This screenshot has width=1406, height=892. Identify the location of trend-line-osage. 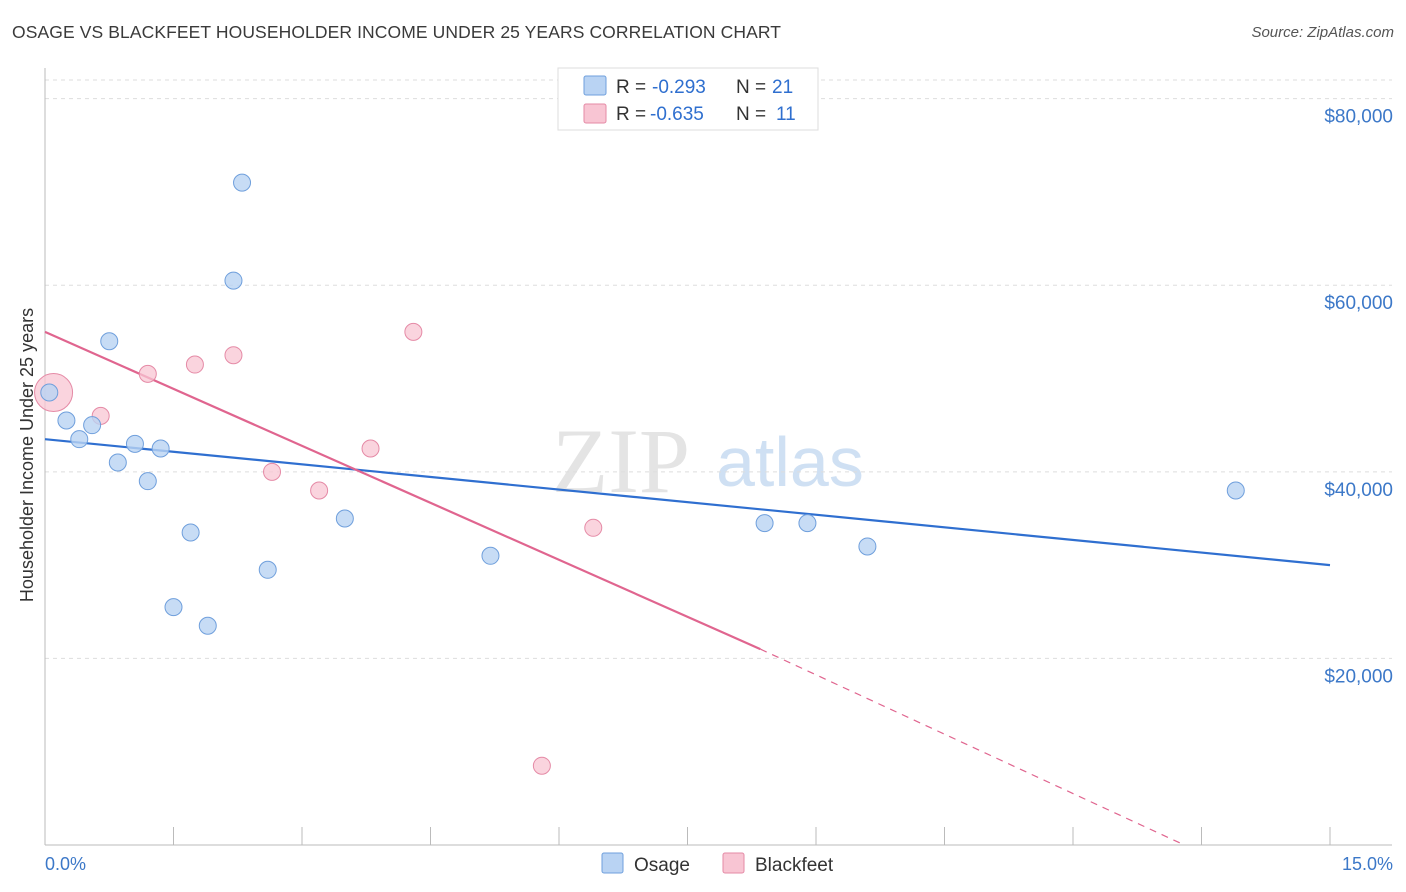
(687, 502).